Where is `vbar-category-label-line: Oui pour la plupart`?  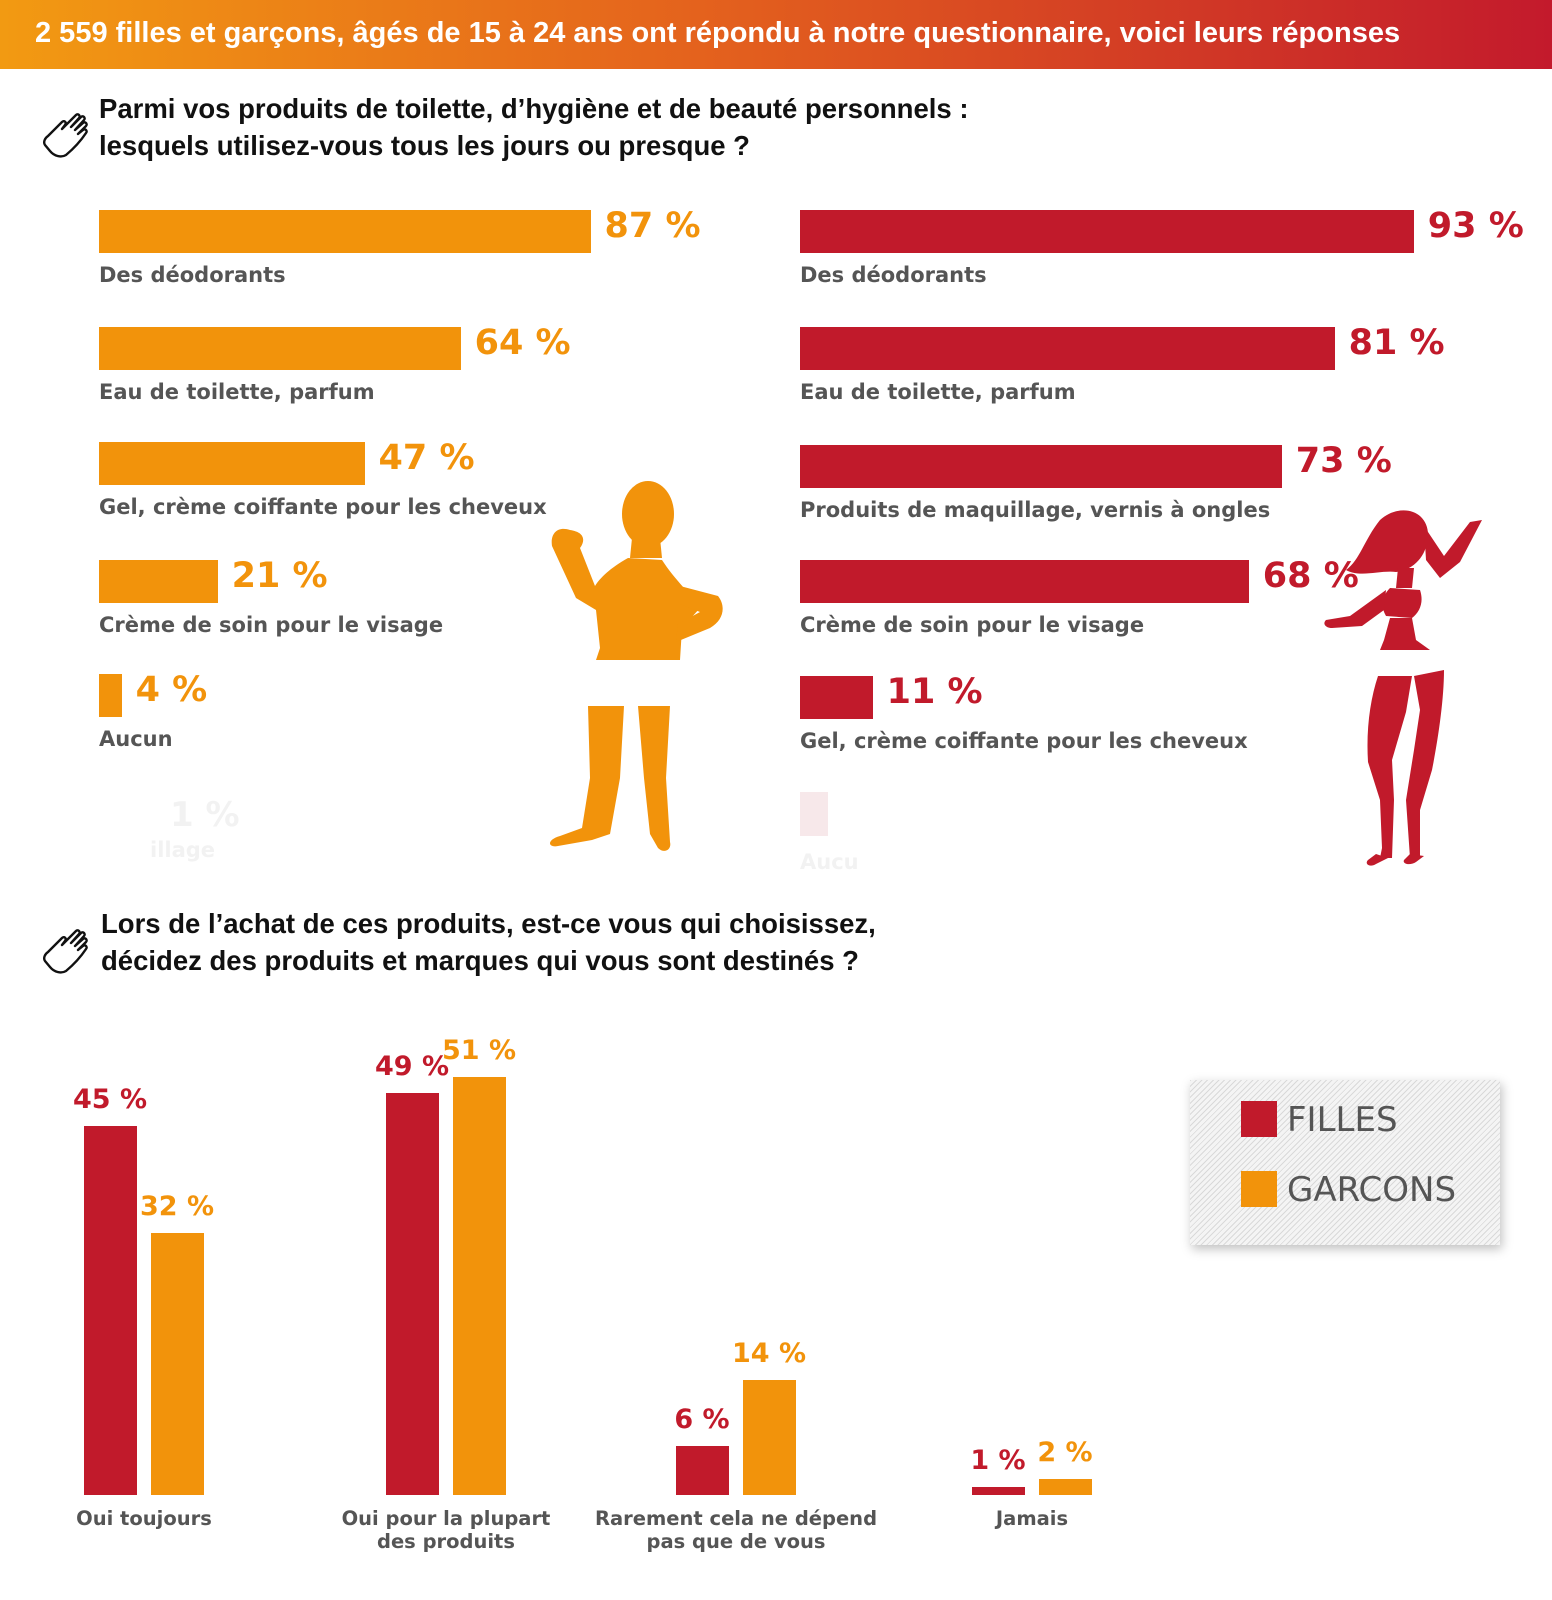
vbar-category-label-line: Oui pour la plupart is located at coordinates (446, 1518).